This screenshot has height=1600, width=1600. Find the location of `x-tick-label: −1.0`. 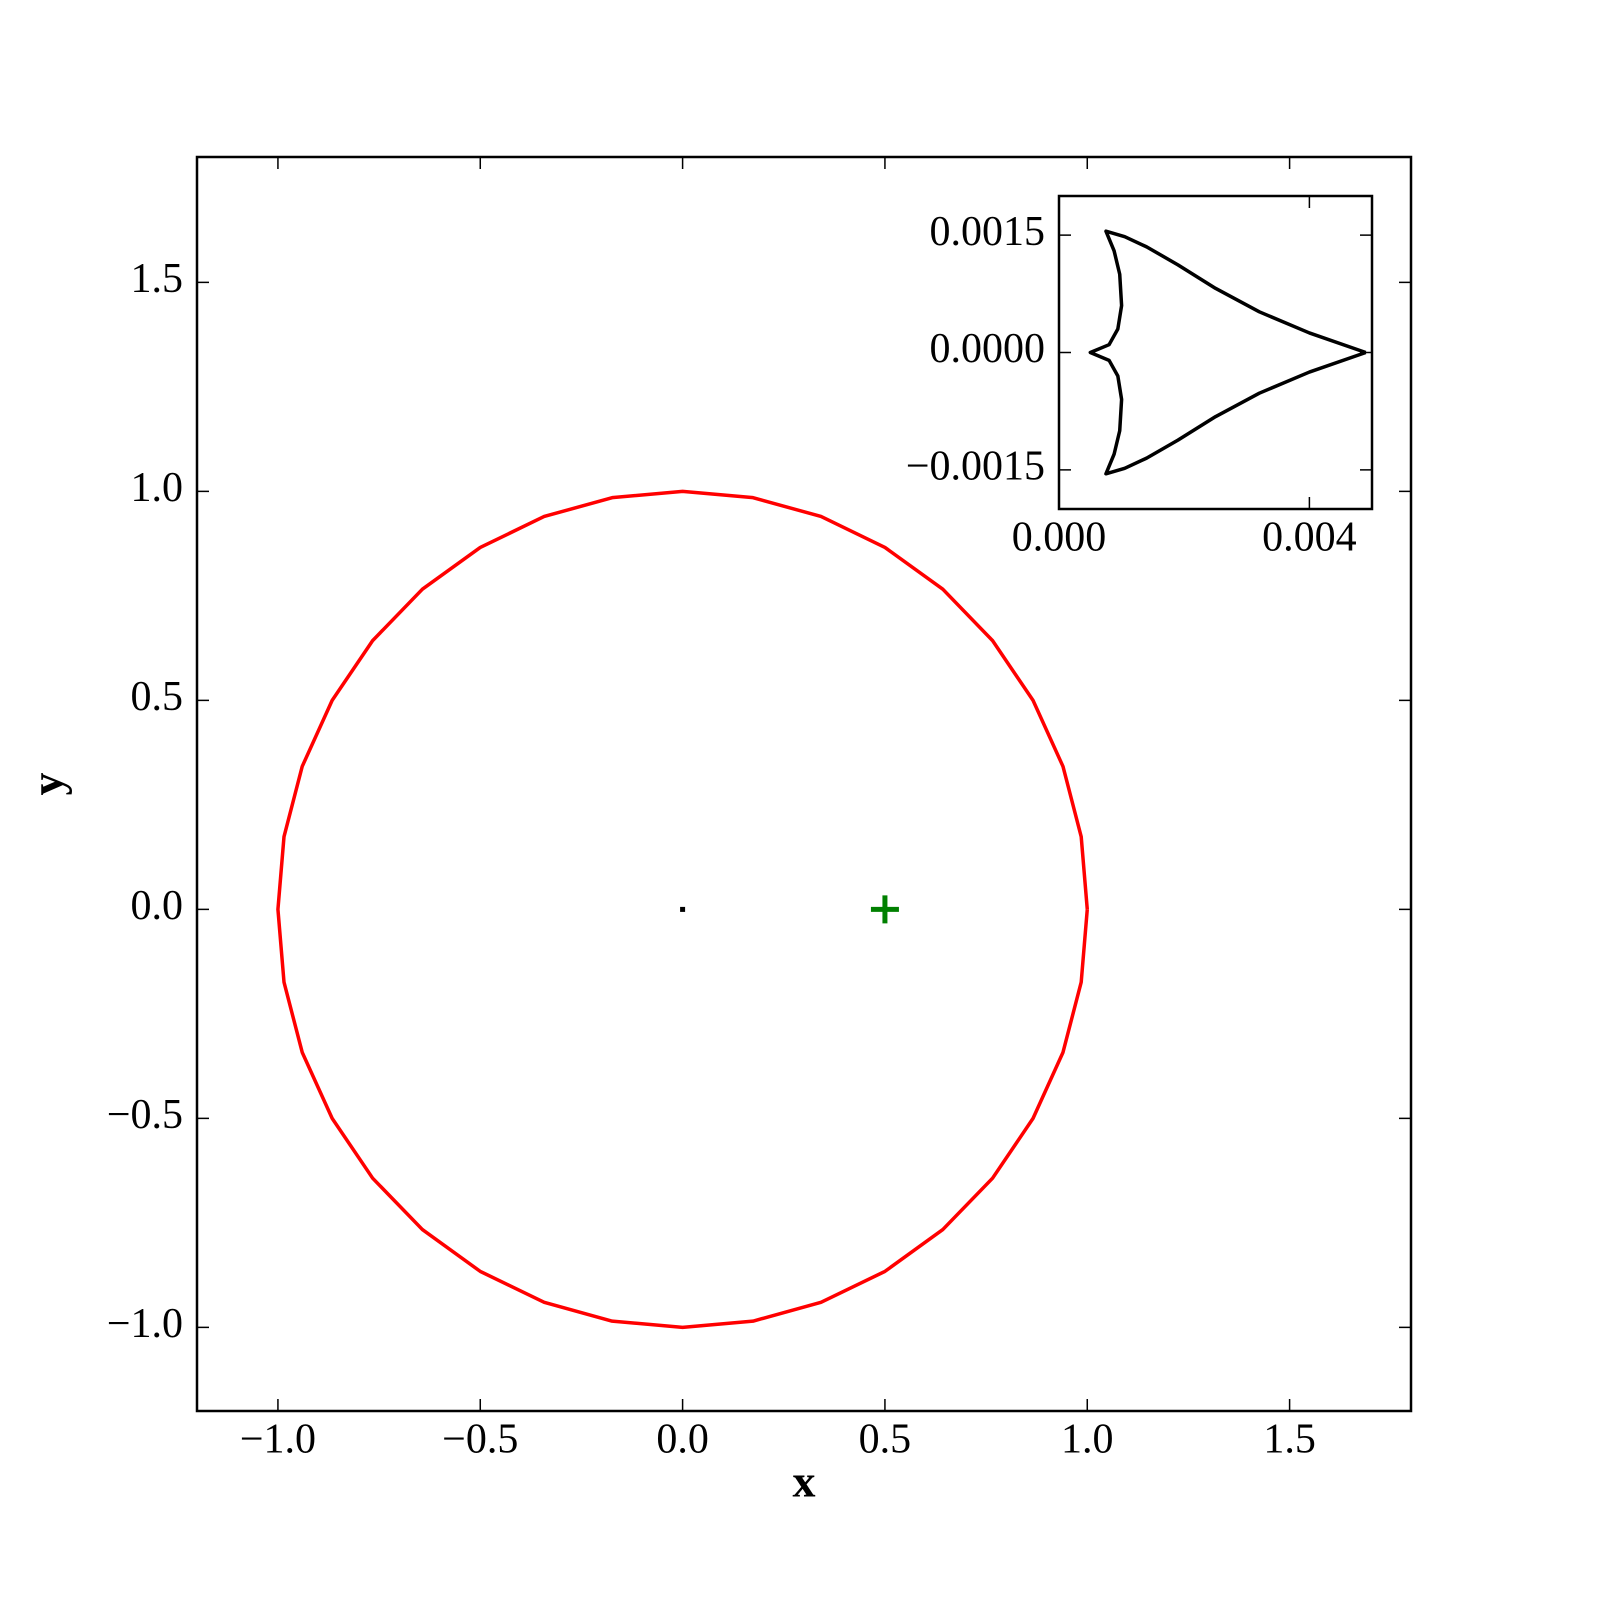

x-tick-label: −1.0 is located at coordinates (278, 1440).